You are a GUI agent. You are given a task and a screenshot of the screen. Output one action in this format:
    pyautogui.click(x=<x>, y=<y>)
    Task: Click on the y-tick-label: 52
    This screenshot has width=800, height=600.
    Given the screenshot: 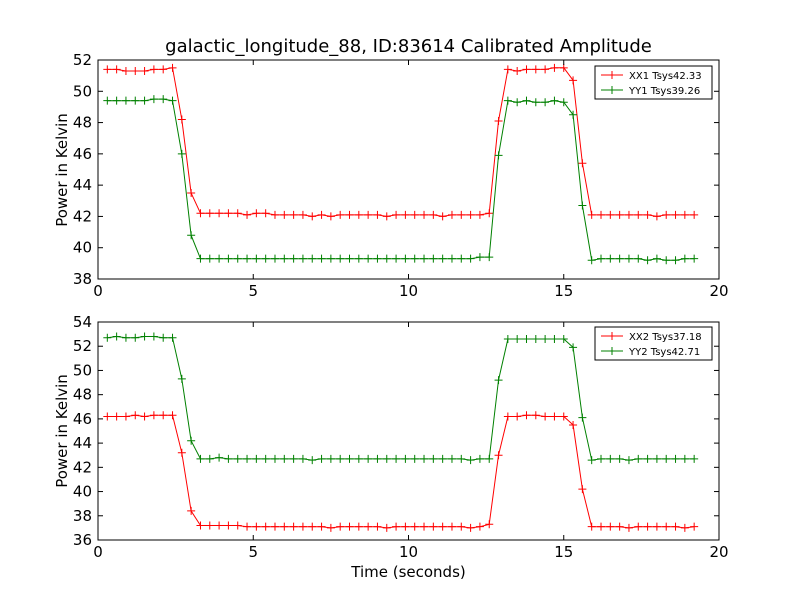 What is the action you would take?
    pyautogui.click(x=82, y=346)
    